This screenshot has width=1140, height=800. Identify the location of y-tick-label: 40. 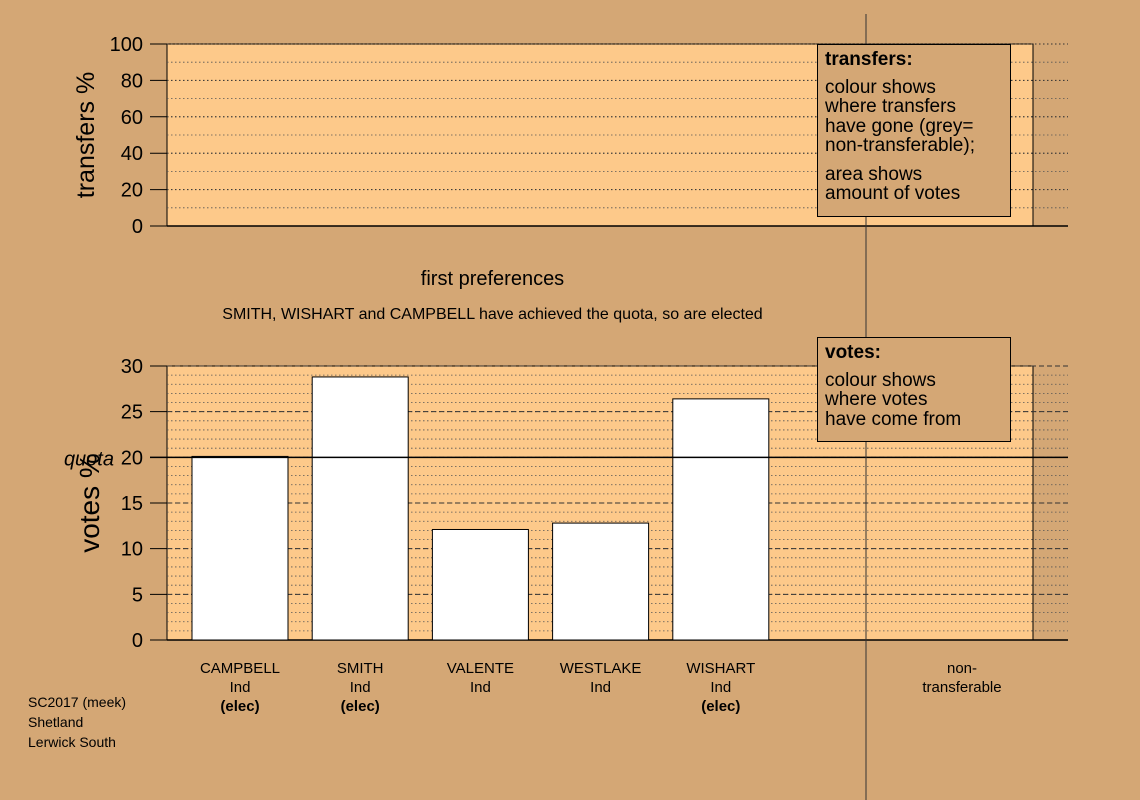
(132, 154).